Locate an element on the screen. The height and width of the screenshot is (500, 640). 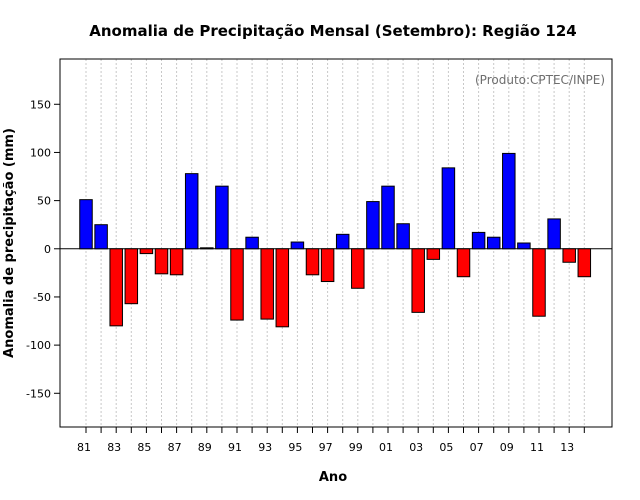
y-tick-label: 150 is located at coordinates (40, 104).